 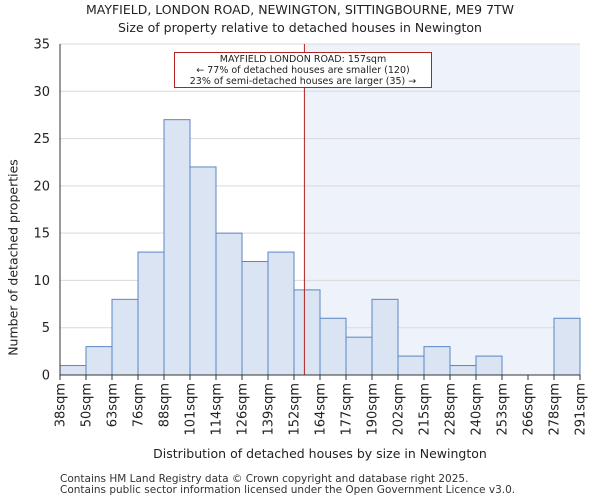 I want to click on x-tick-label: 266sqm, so click(x=529, y=409).